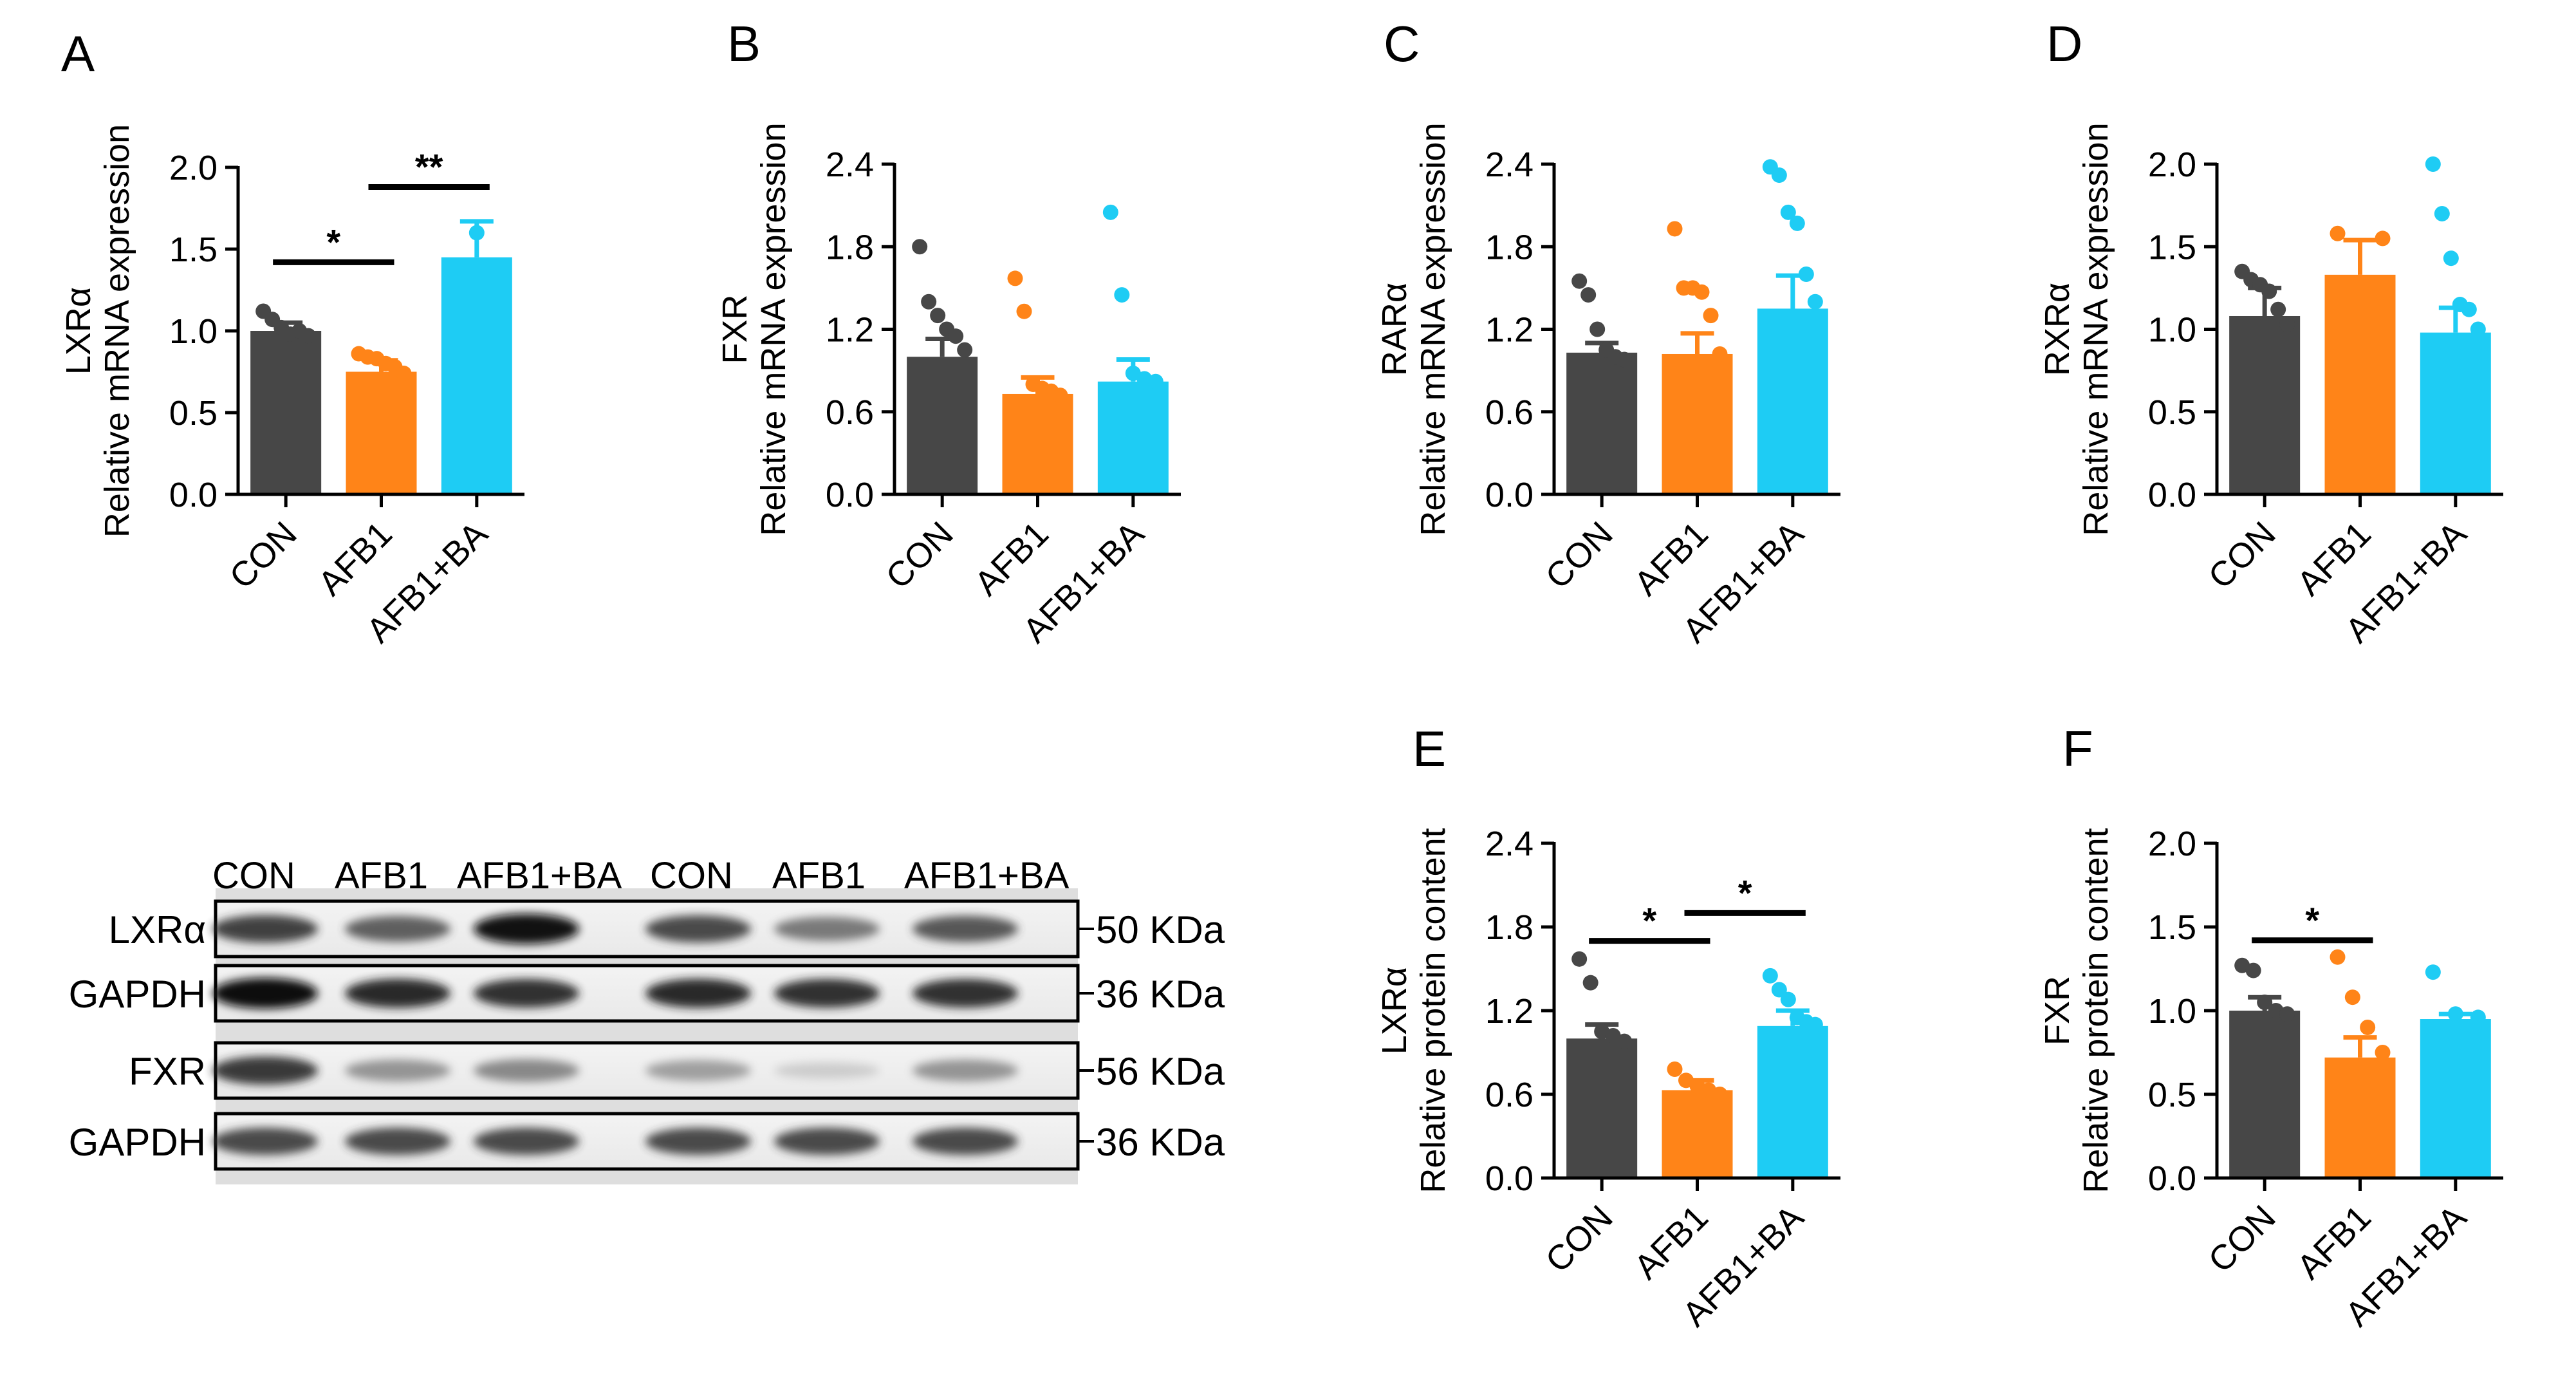 Image resolution: width=2576 pixels, height=1393 pixels. What do you see at coordinates (193, 250) in the screenshot?
I see `y-tick-label: 1.5` at bounding box center [193, 250].